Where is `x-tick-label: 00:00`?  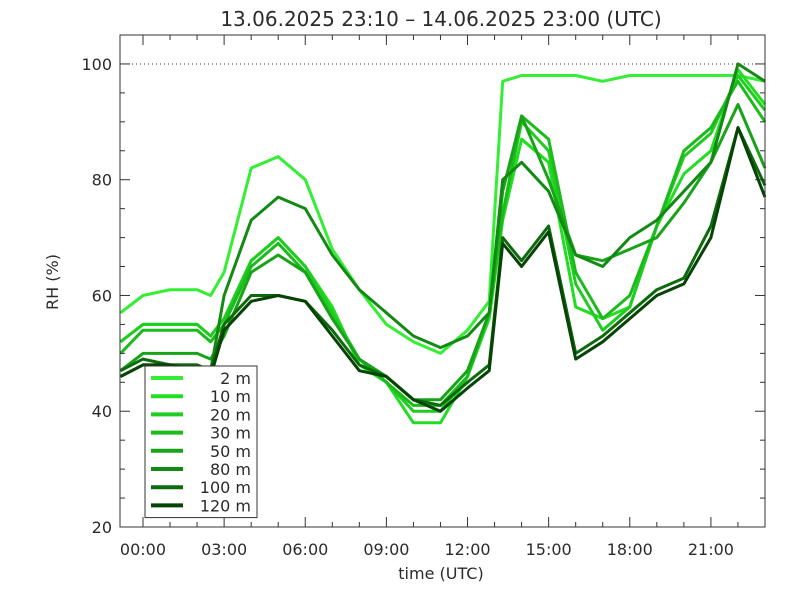
x-tick-label: 00:00 is located at coordinates (143, 549).